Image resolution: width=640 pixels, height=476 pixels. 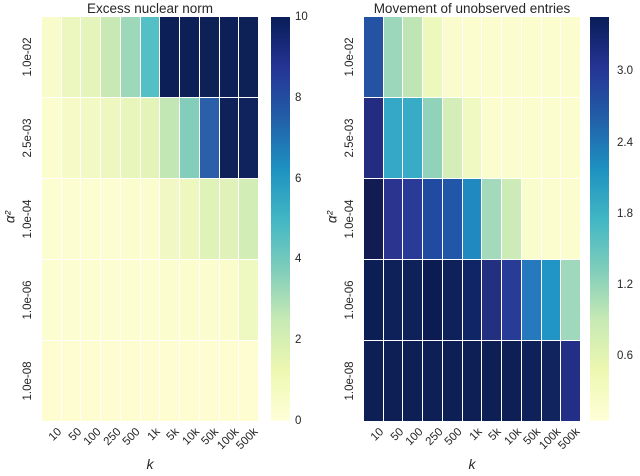 I want to click on x-tick-label: 10k, so click(x=513, y=437).